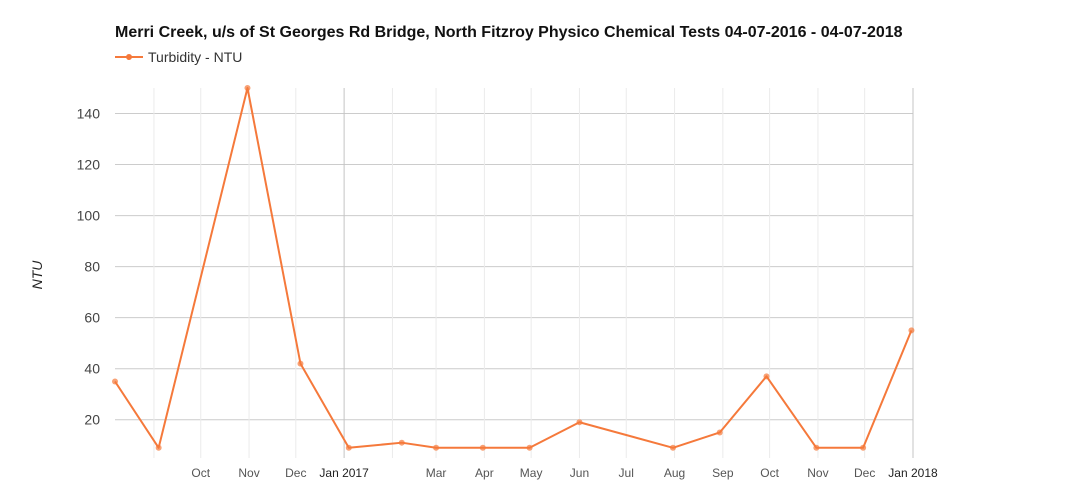 The image size is (1068, 500). Describe the element at coordinates (674, 473) in the screenshot. I see `x-tick-label: Aug` at that location.